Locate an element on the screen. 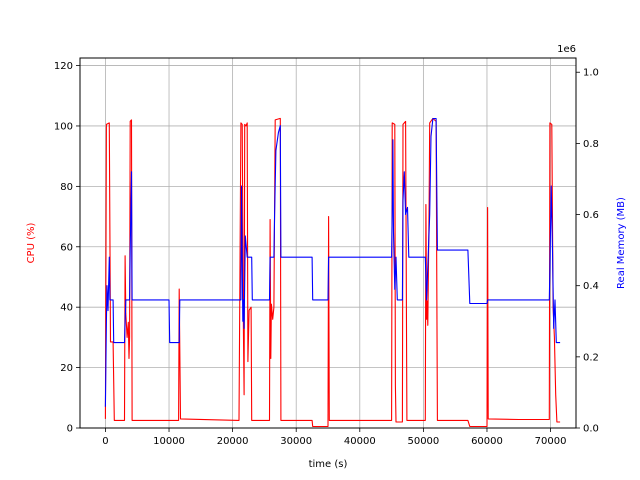 The height and width of the screenshot is (480, 640). y-left-axis-label: CPU (%) is located at coordinates (31, 243).